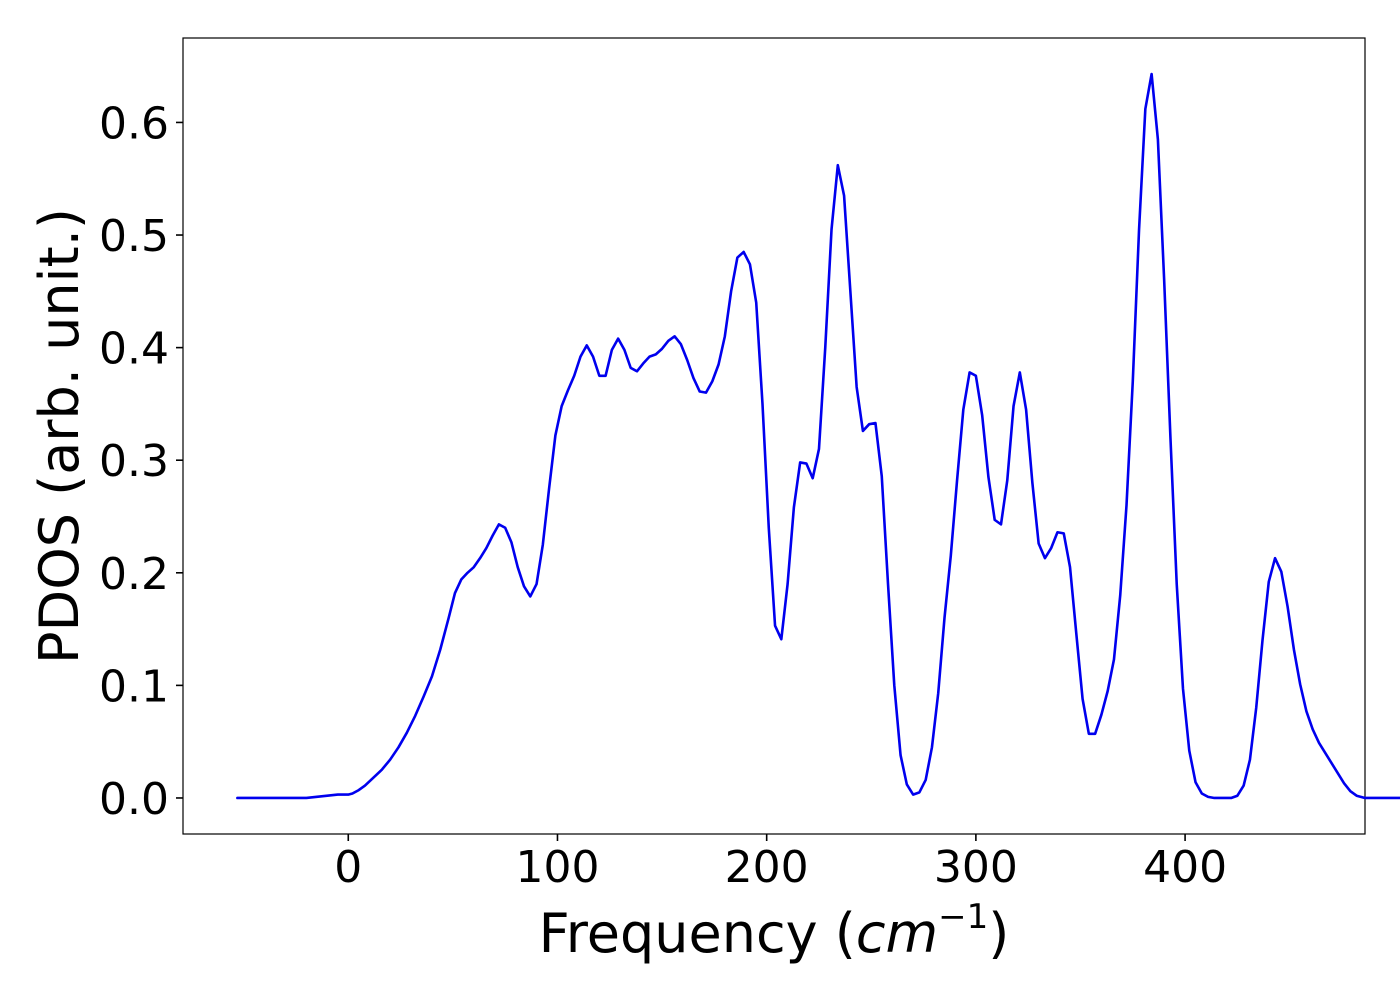 The image size is (1400, 1000). I want to click on y-tick-label: 0.2, so click(134, 574).